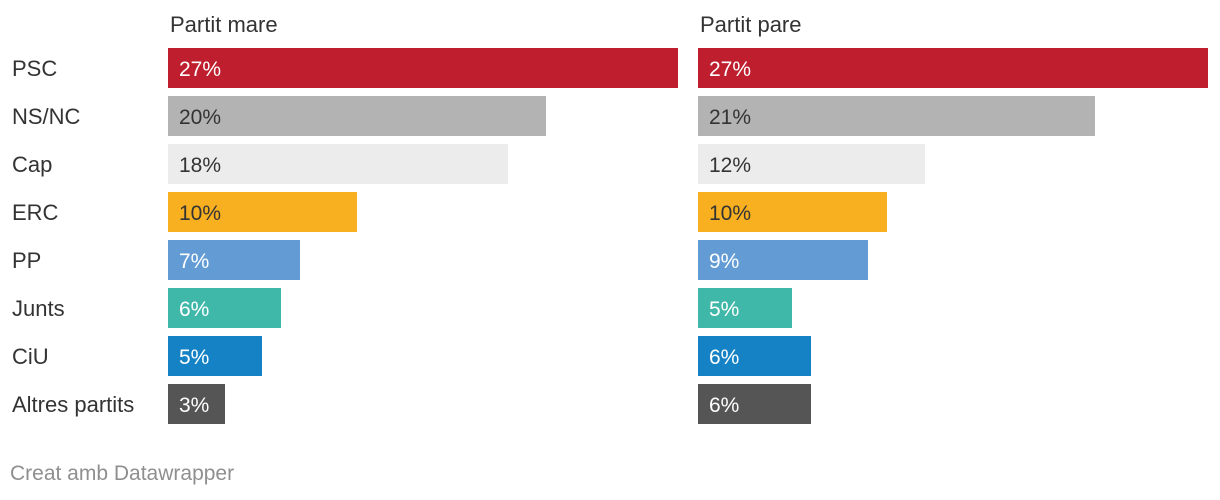  Describe the element at coordinates (73, 404) in the screenshot. I see `category-label: Altres partits` at that location.